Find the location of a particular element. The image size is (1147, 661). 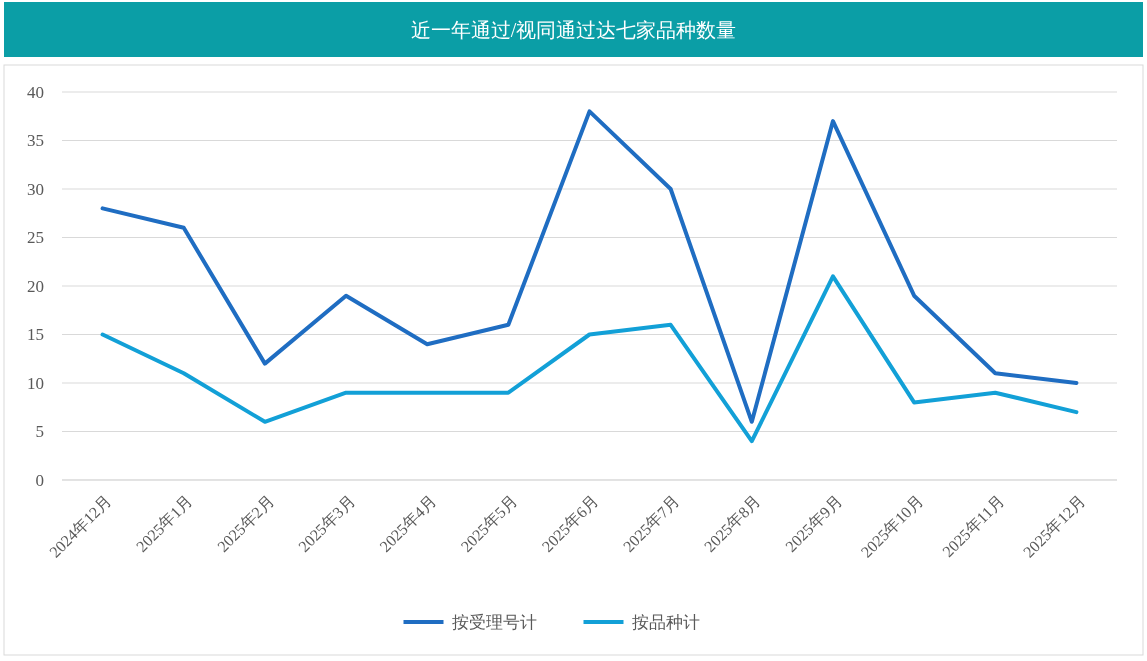

legend-label: 按品种计 is located at coordinates (665, 622).